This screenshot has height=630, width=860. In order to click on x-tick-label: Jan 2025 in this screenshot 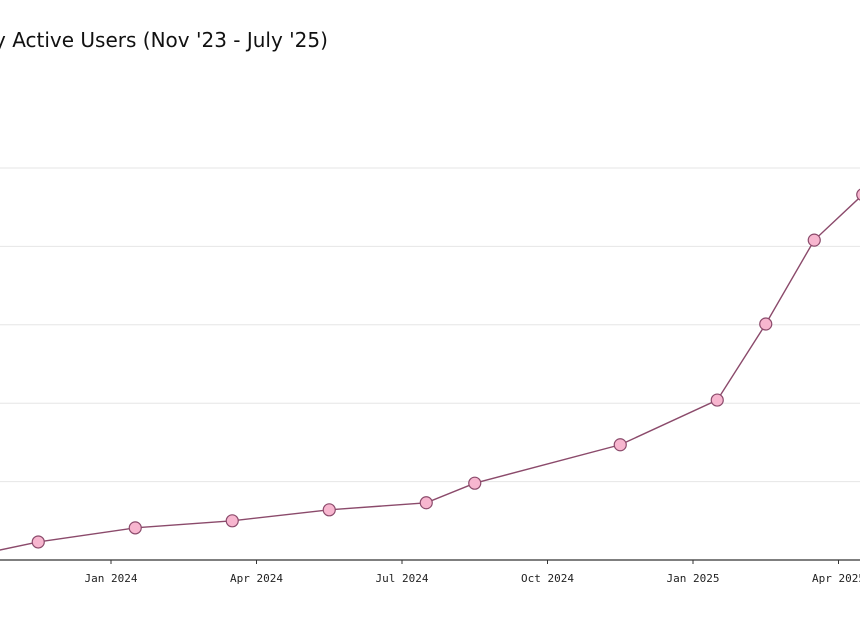, I will do `click(693, 578)`.